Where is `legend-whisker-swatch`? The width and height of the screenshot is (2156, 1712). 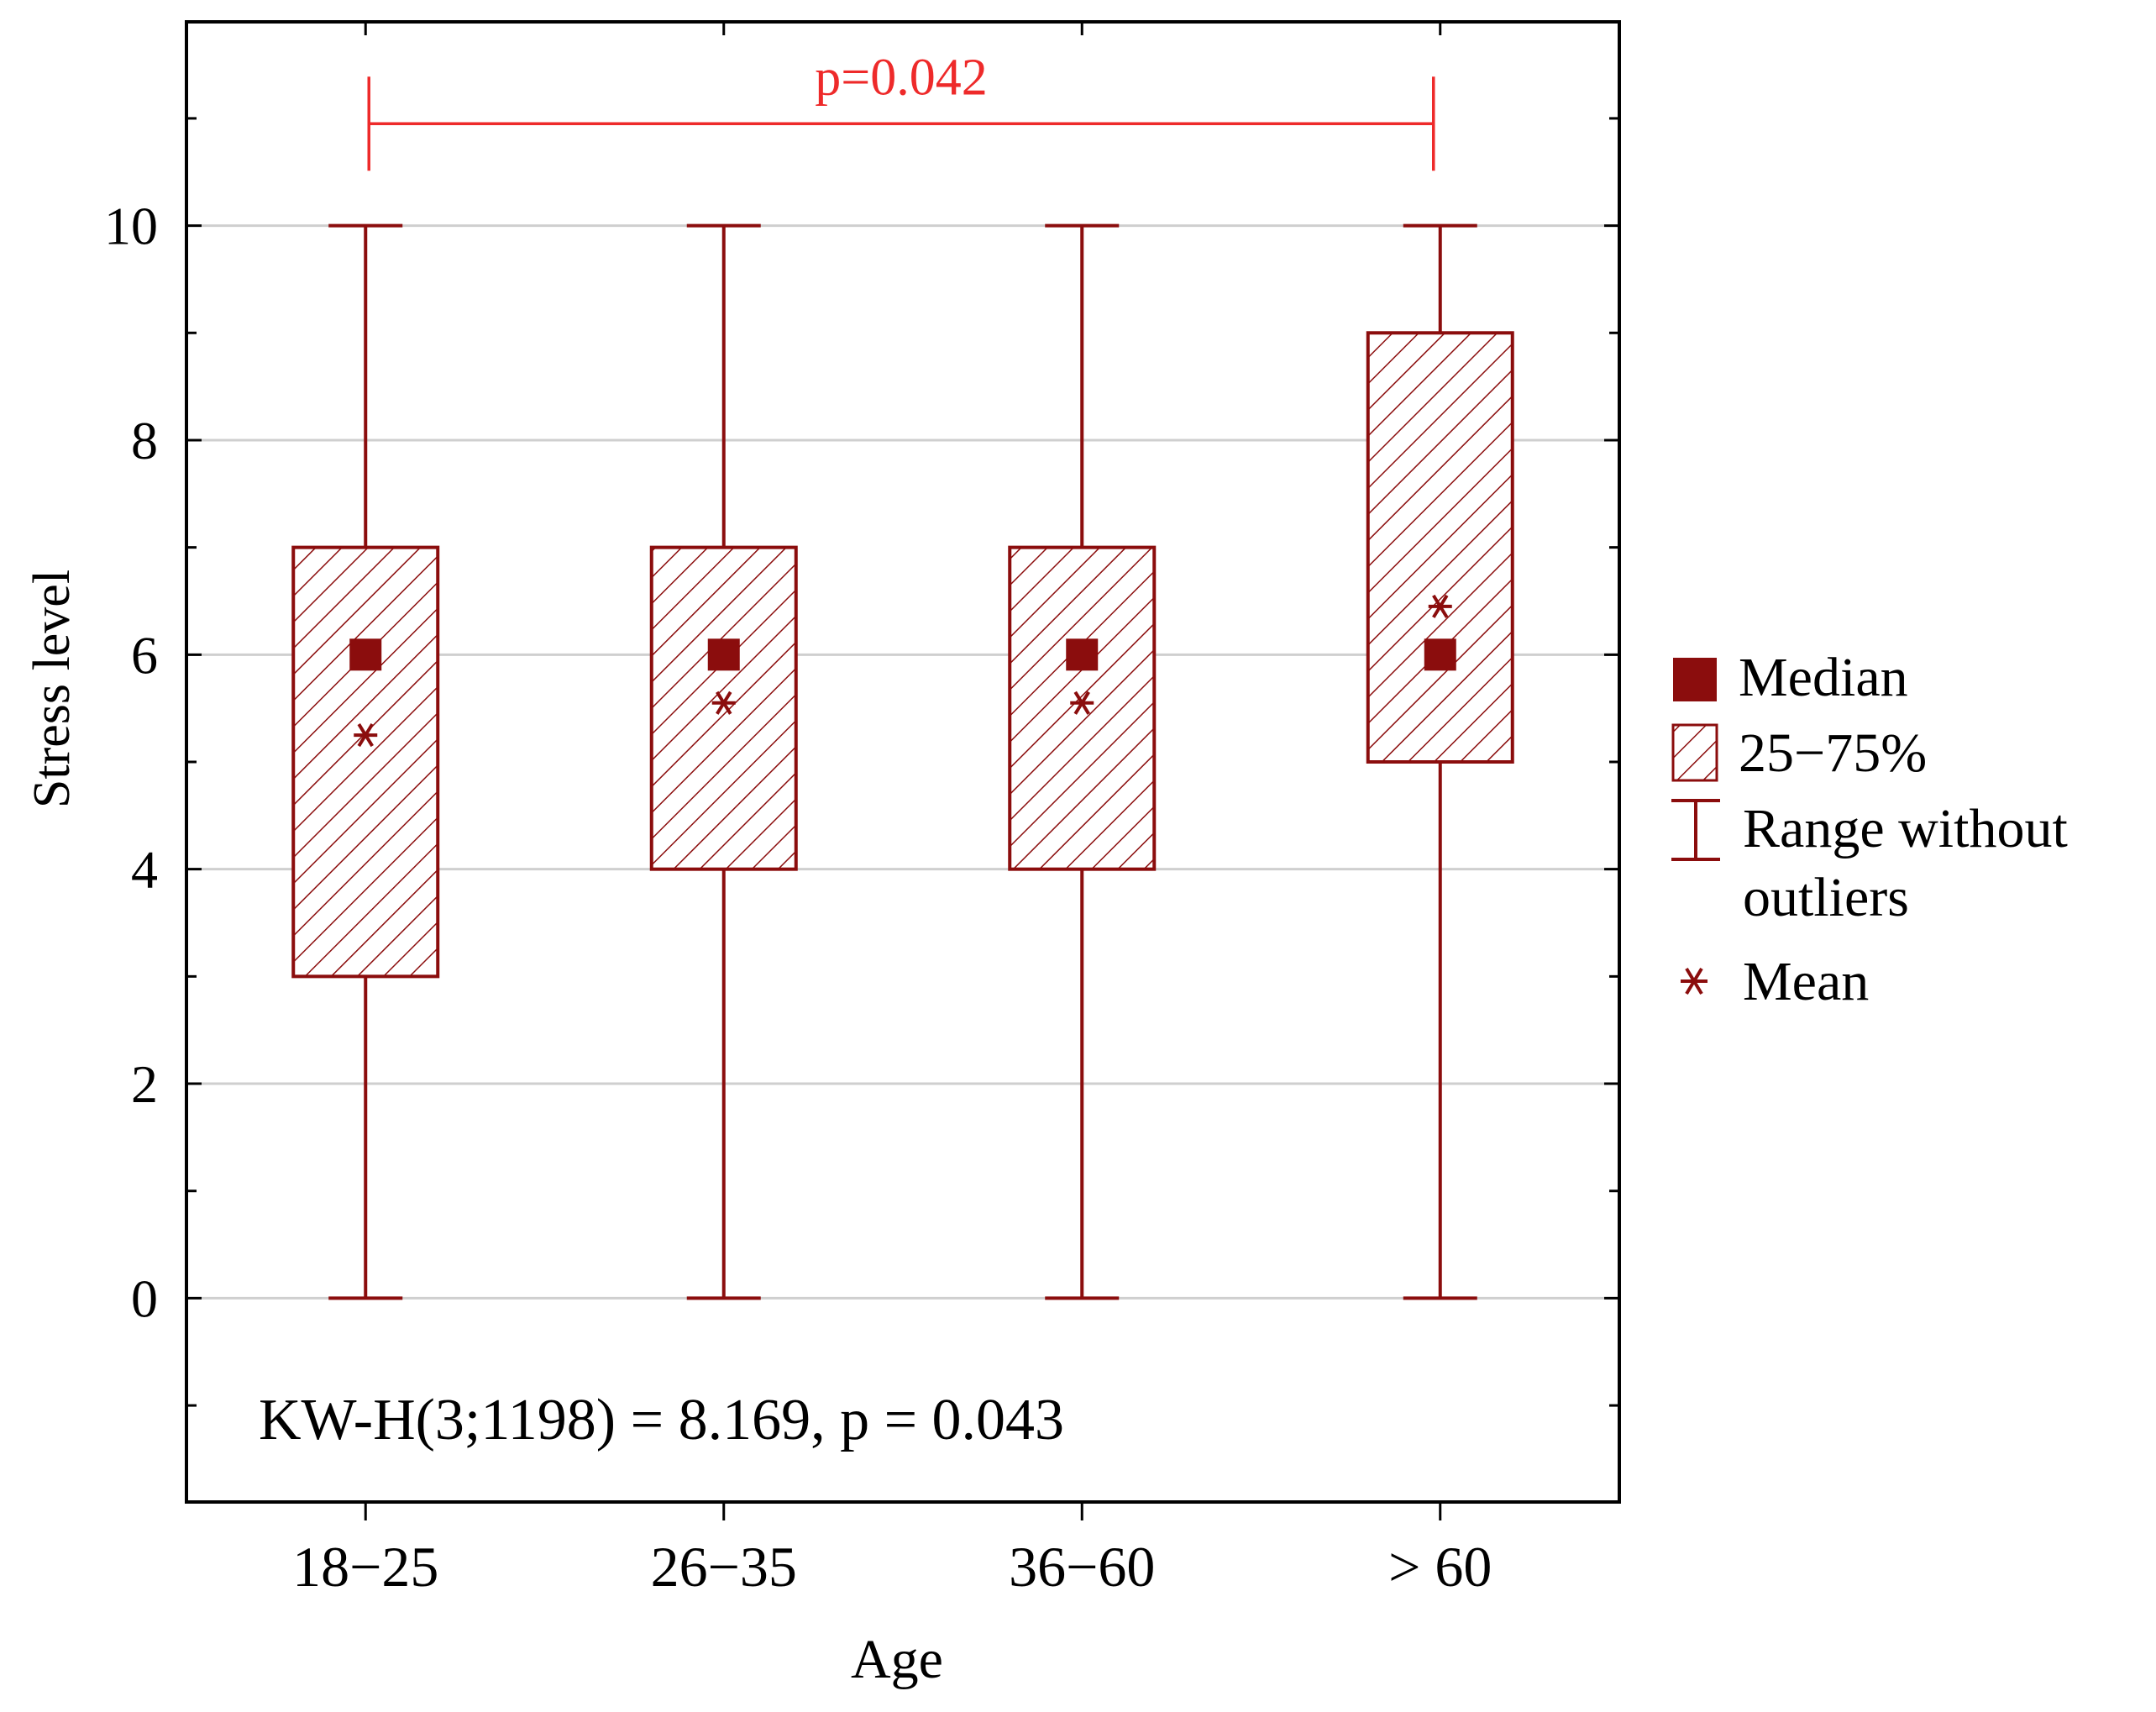 legend-whisker-swatch is located at coordinates (1695, 830).